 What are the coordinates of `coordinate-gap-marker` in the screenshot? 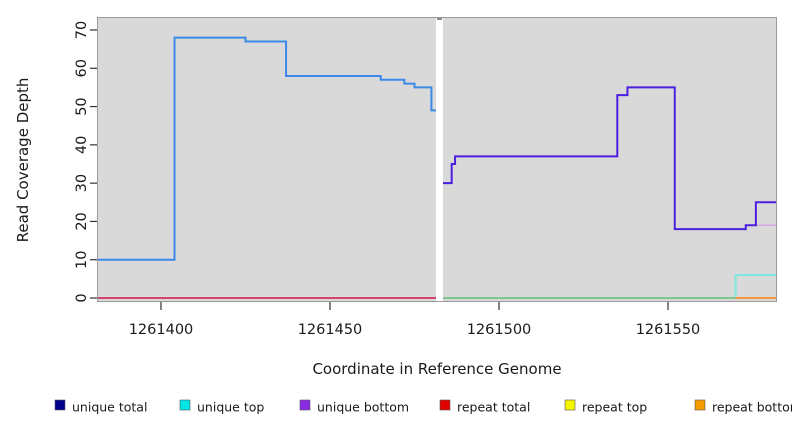 It's located at (439, 159).